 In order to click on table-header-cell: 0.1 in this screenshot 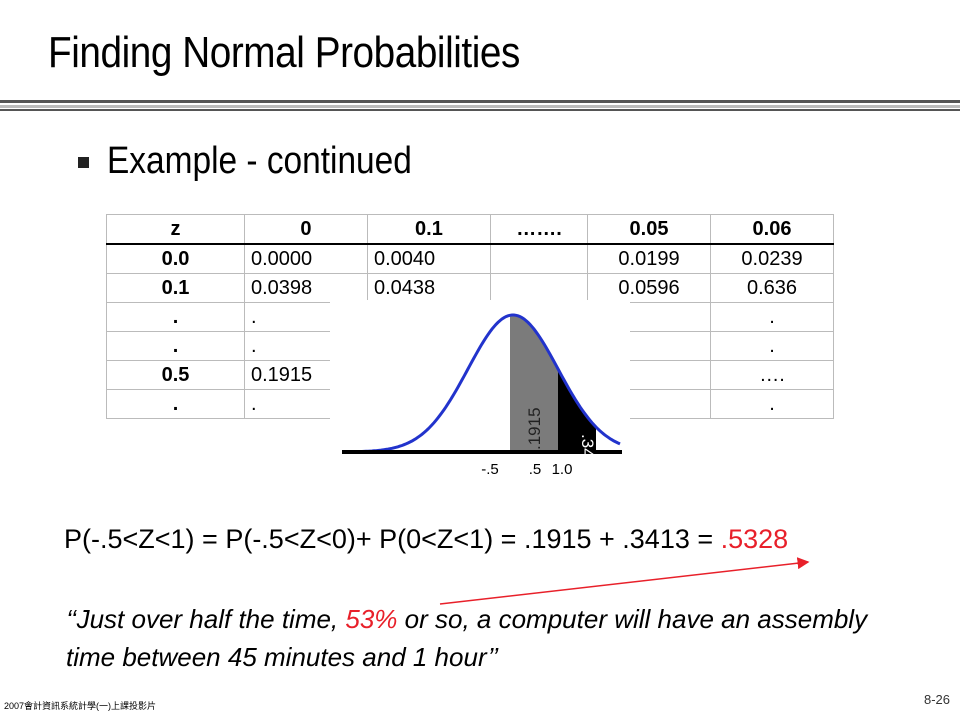, I will do `click(428, 229)`.